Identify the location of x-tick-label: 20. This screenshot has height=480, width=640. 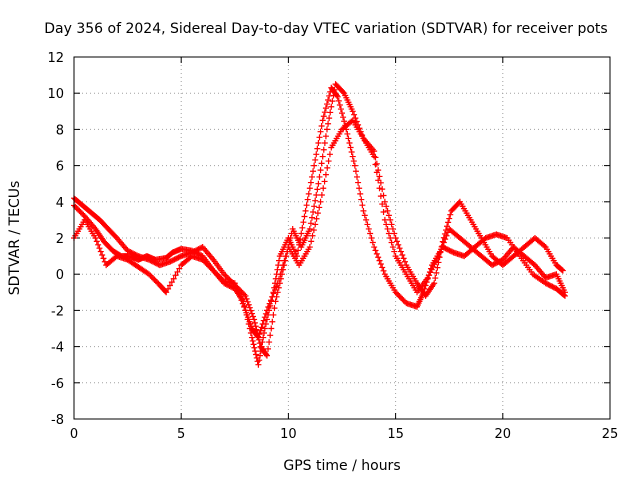
(503, 434).